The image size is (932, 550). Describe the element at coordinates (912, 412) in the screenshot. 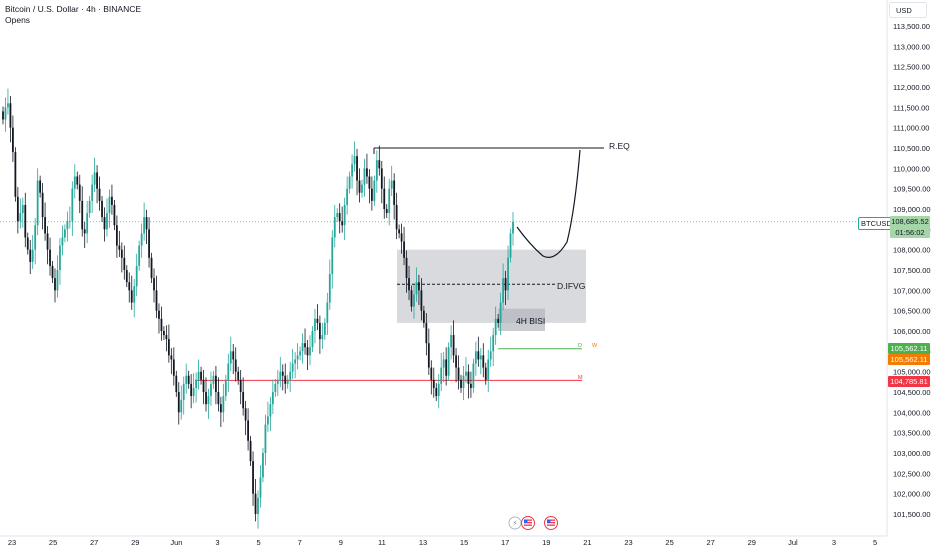

I see `price-tick-label: 104,000.00` at that location.